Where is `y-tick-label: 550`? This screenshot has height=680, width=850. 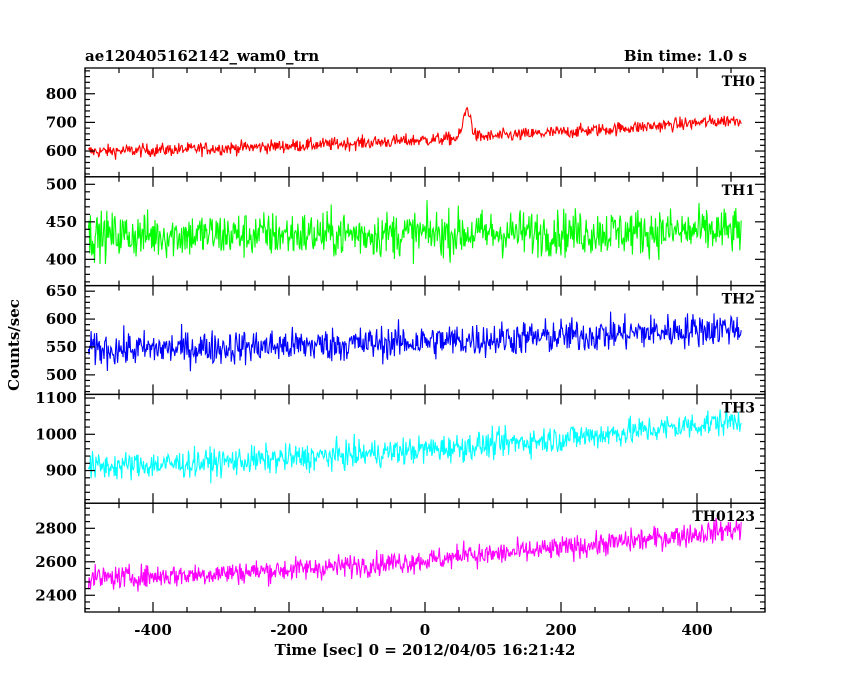
y-tick-label: 550 is located at coordinates (61, 347).